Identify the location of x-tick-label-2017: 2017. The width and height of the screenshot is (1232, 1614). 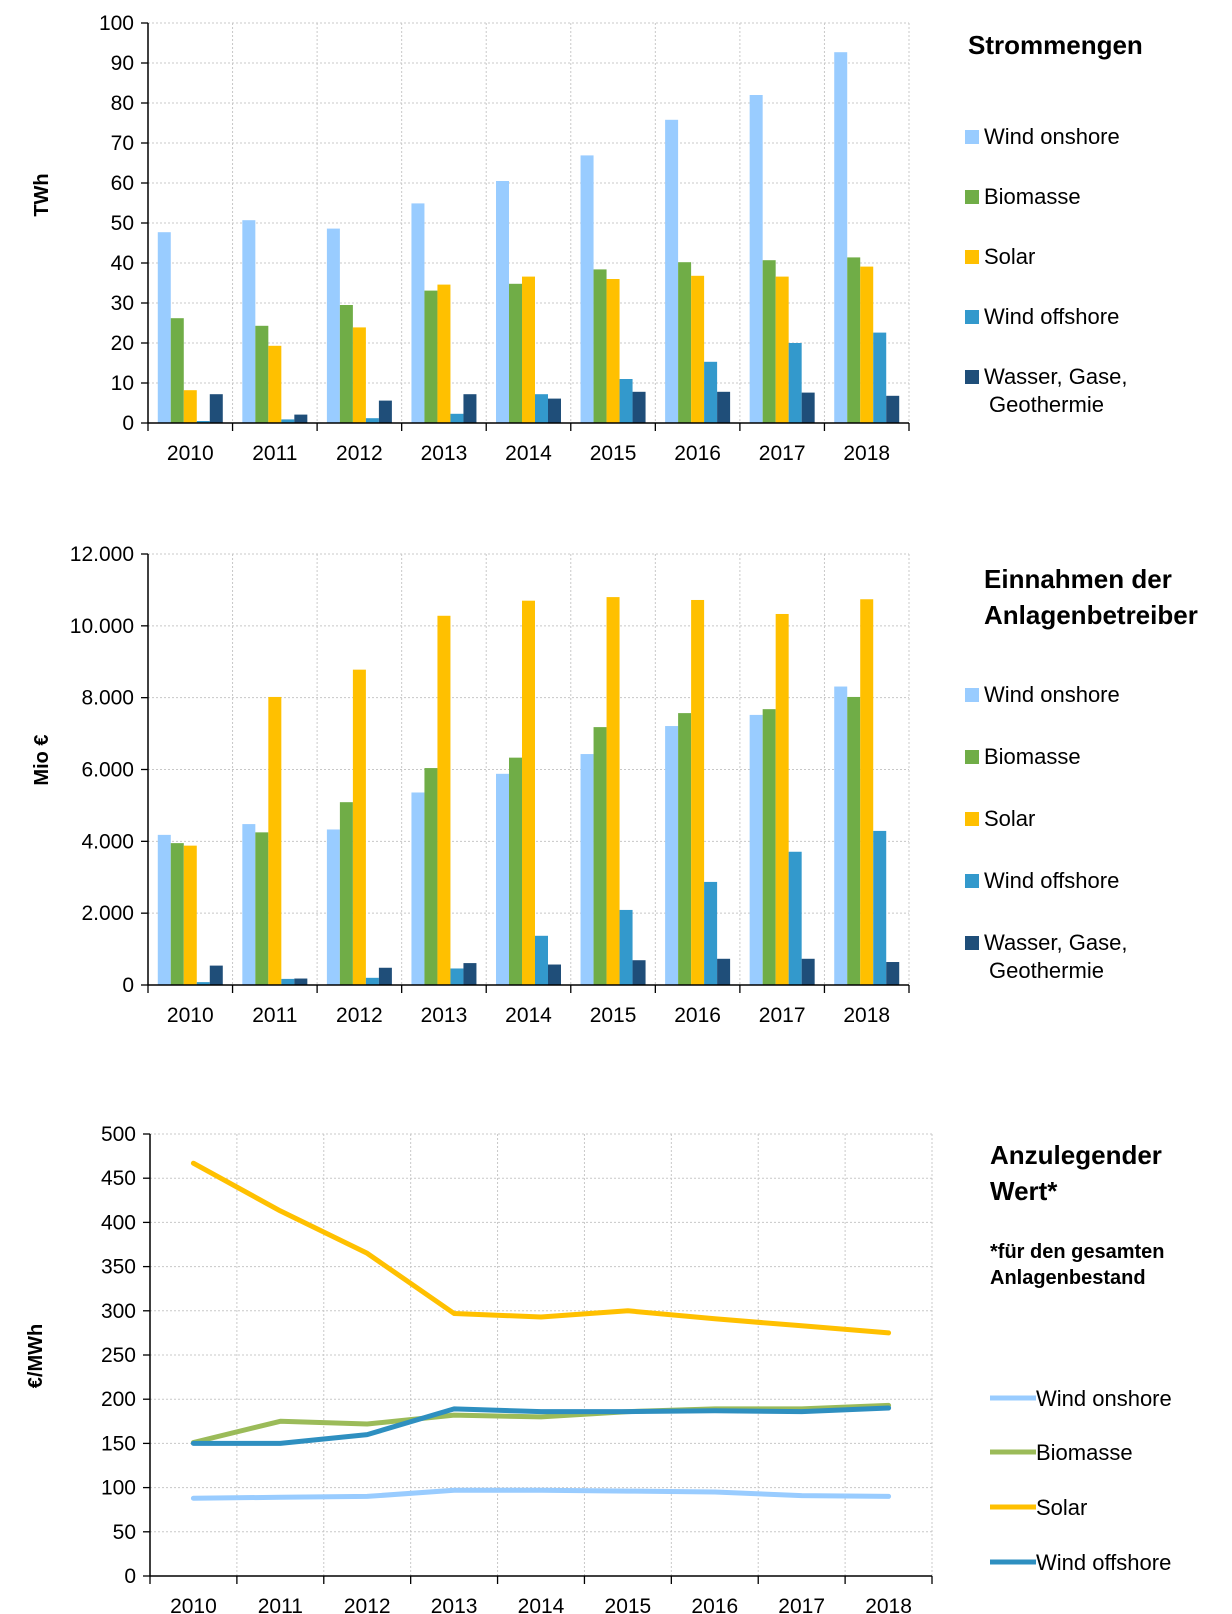
(782, 453).